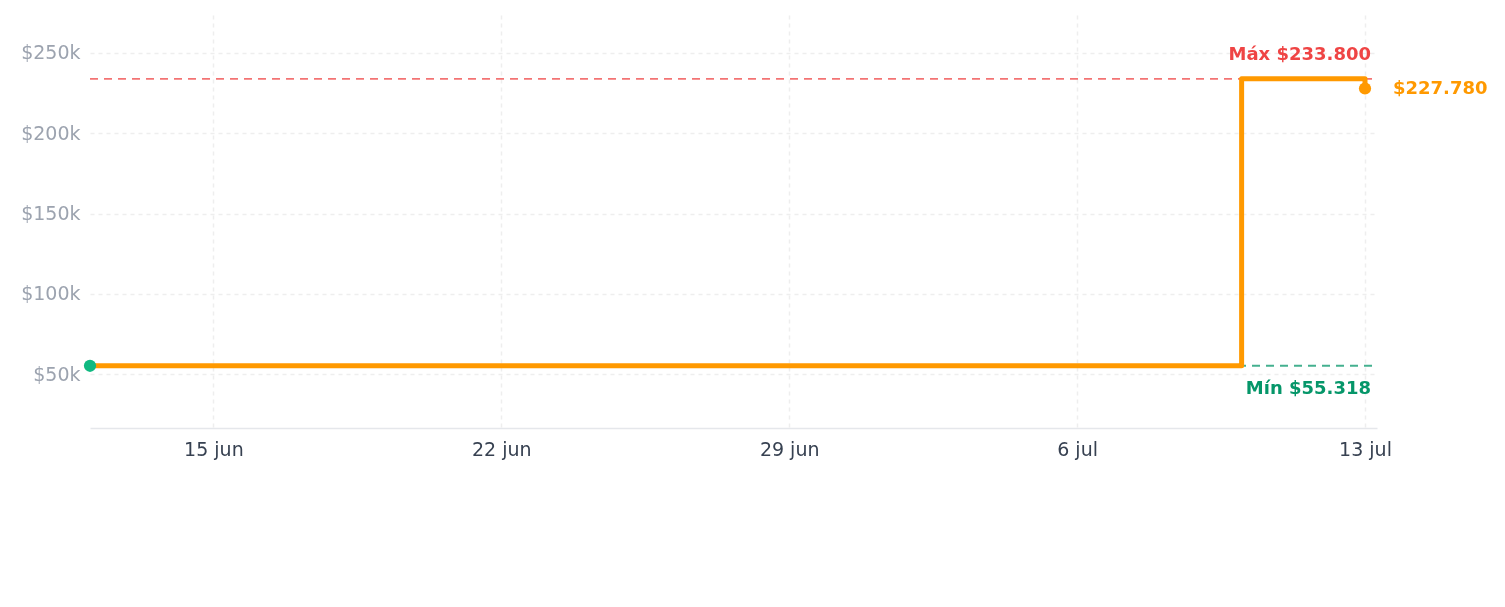 The image size is (1505, 607). Describe the element at coordinates (51, 132) in the screenshot. I see `y-tick-label: $200k` at that location.